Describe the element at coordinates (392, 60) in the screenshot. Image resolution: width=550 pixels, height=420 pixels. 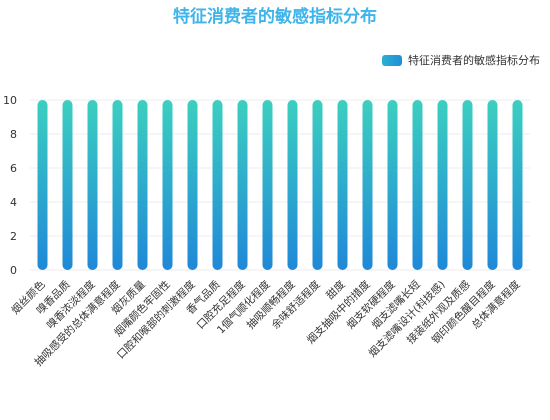
I see `legend-swatch` at that location.